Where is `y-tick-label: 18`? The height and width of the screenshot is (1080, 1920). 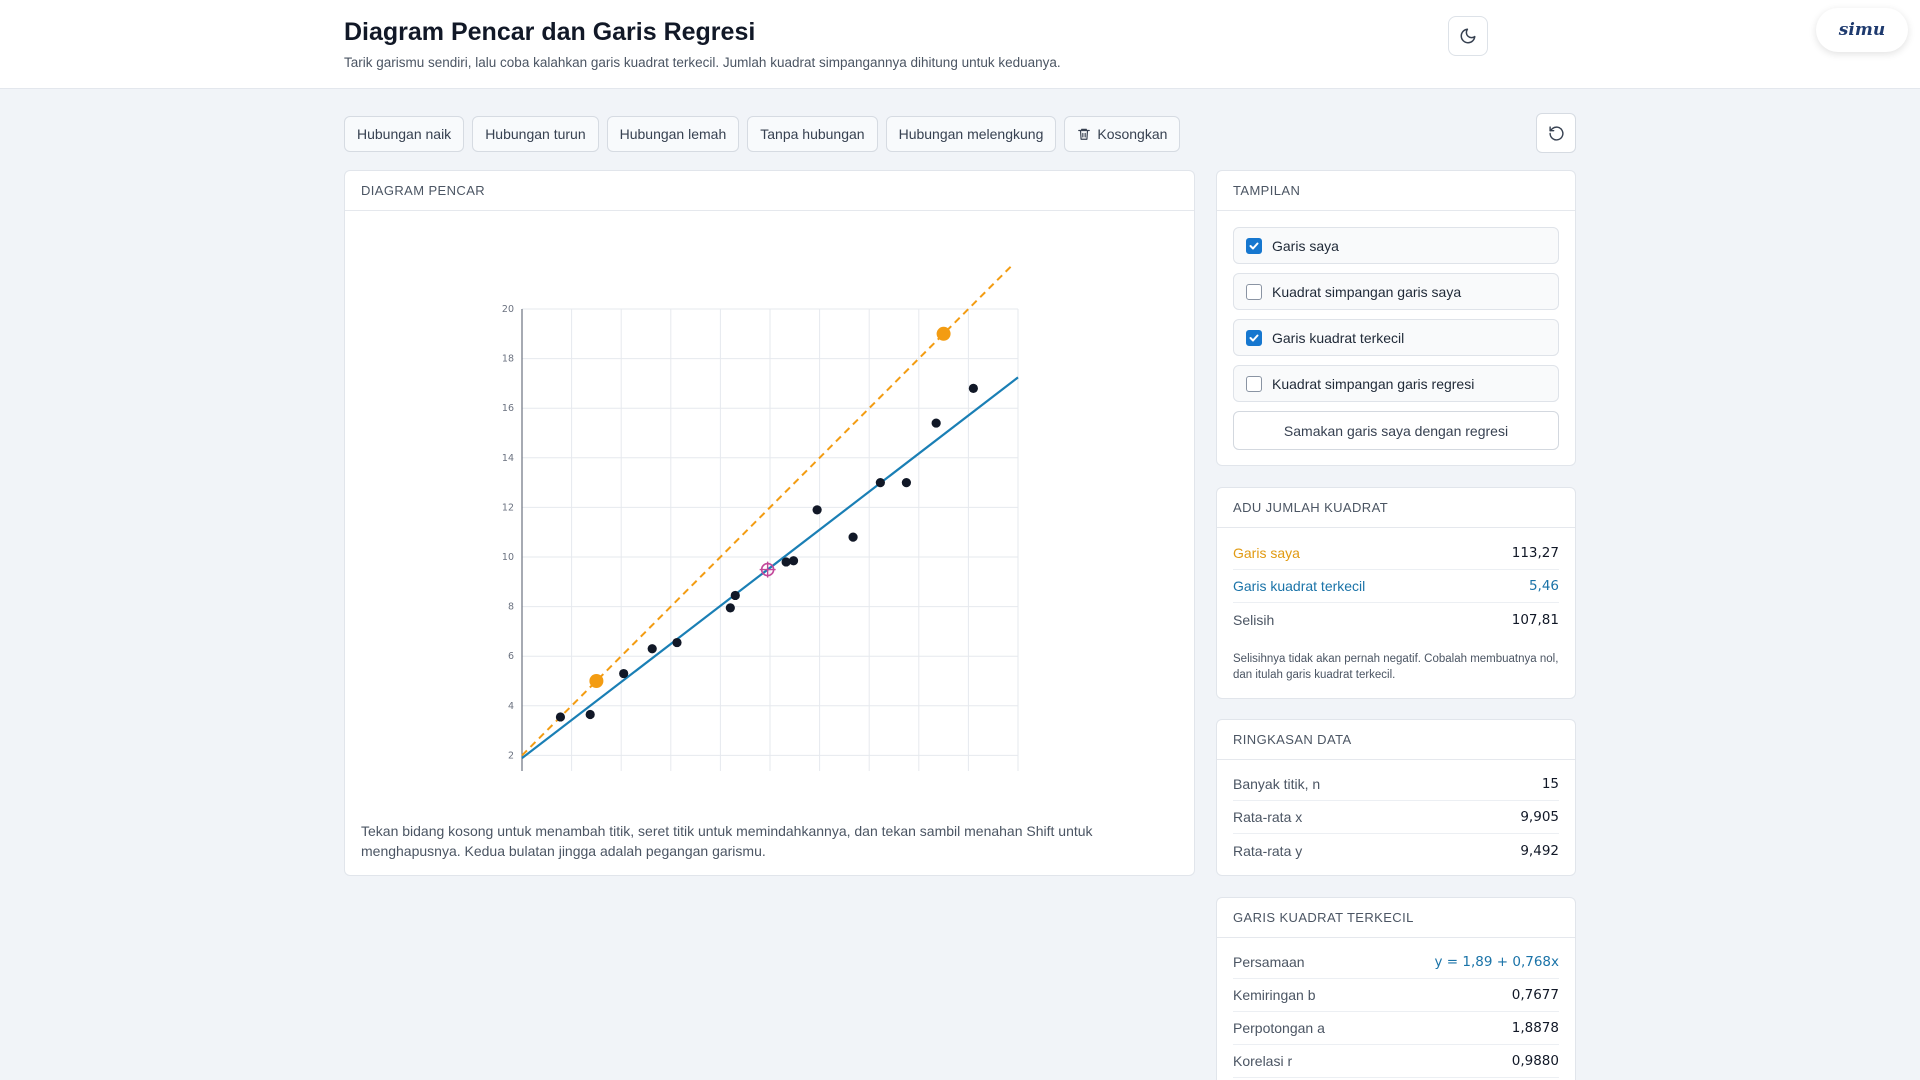 y-tick-label: 18 is located at coordinates (508, 359).